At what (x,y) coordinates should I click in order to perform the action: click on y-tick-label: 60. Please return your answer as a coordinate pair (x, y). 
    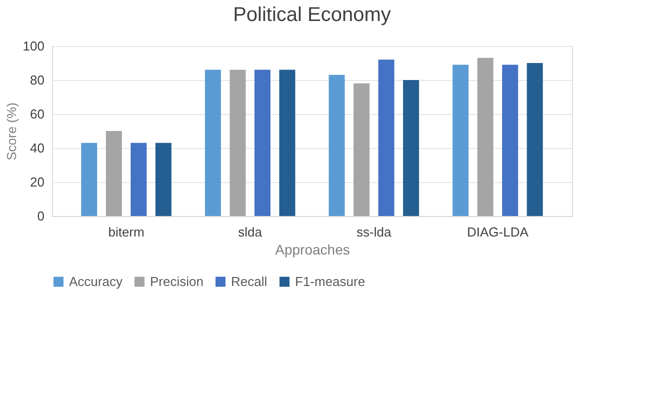
    Looking at the image, I should click on (37, 114).